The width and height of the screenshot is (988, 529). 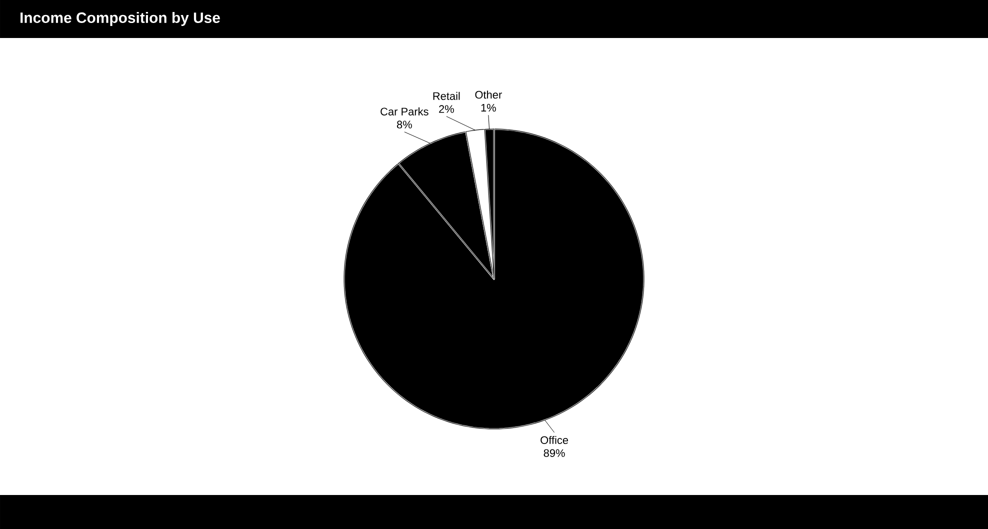 What do you see at coordinates (404, 111) in the screenshot?
I see `slice-label: Car Parks` at bounding box center [404, 111].